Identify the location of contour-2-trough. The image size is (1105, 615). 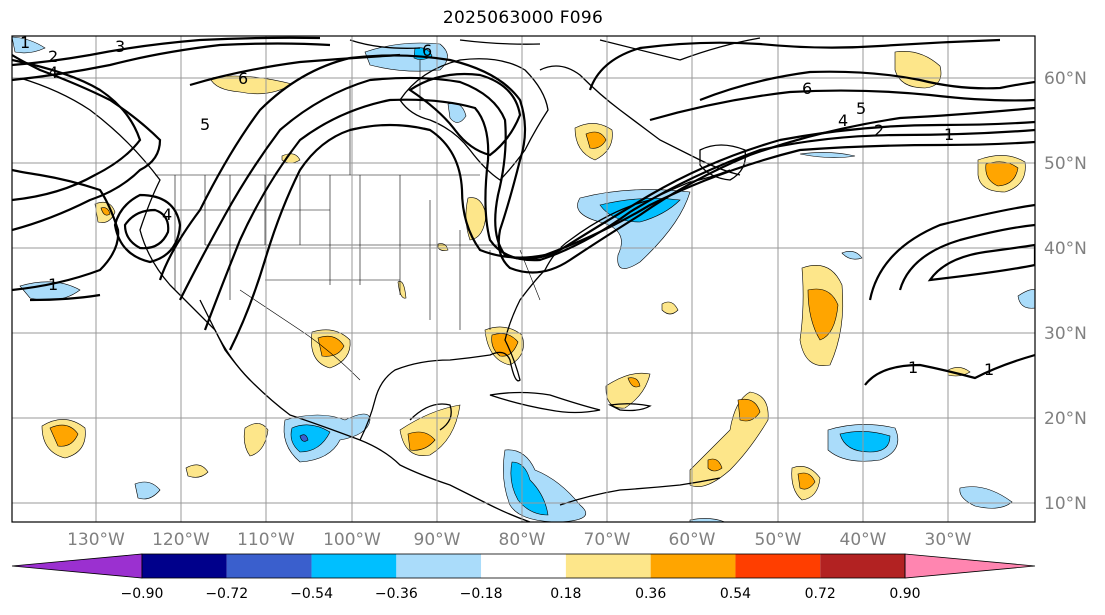
(87, 143).